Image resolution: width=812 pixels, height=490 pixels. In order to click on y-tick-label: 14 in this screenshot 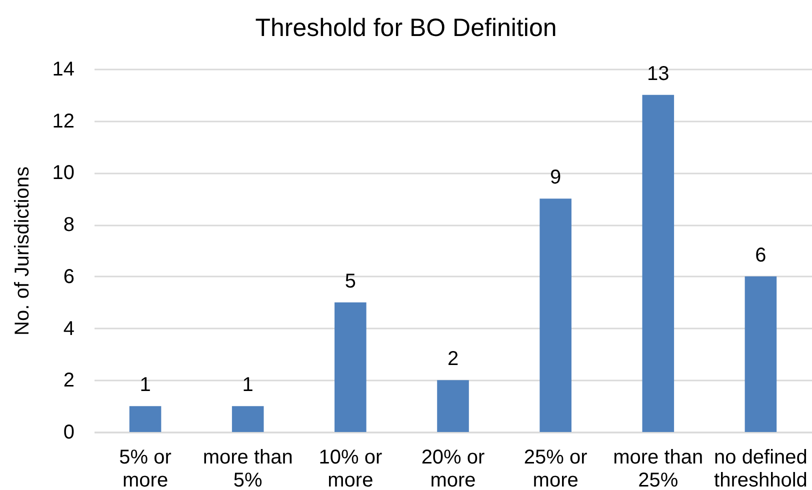, I will do `click(63, 69)`.